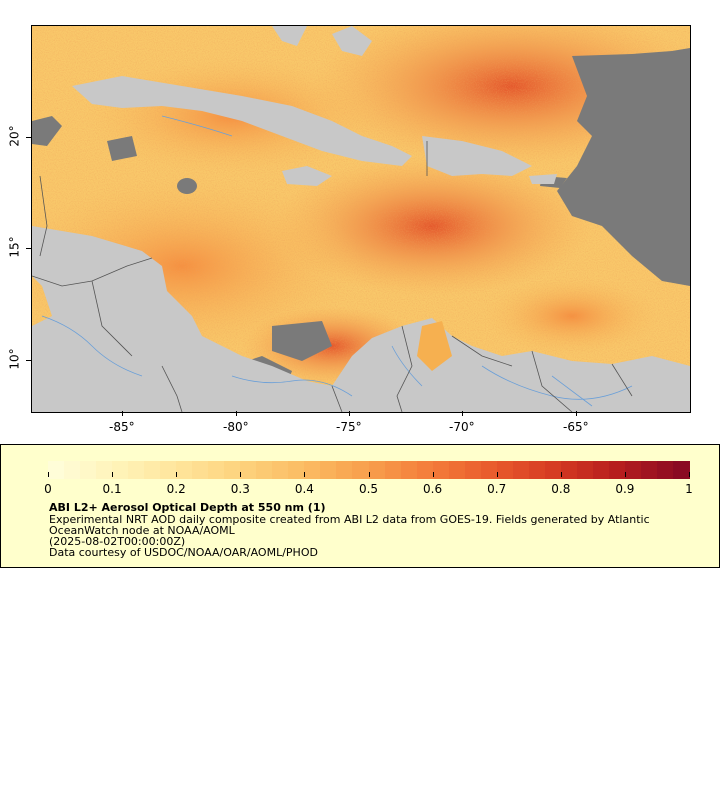 Image resolution: width=720 pixels, height=800 pixels. Describe the element at coordinates (14, 136) in the screenshot. I see `y-tick-label: 20°` at that location.